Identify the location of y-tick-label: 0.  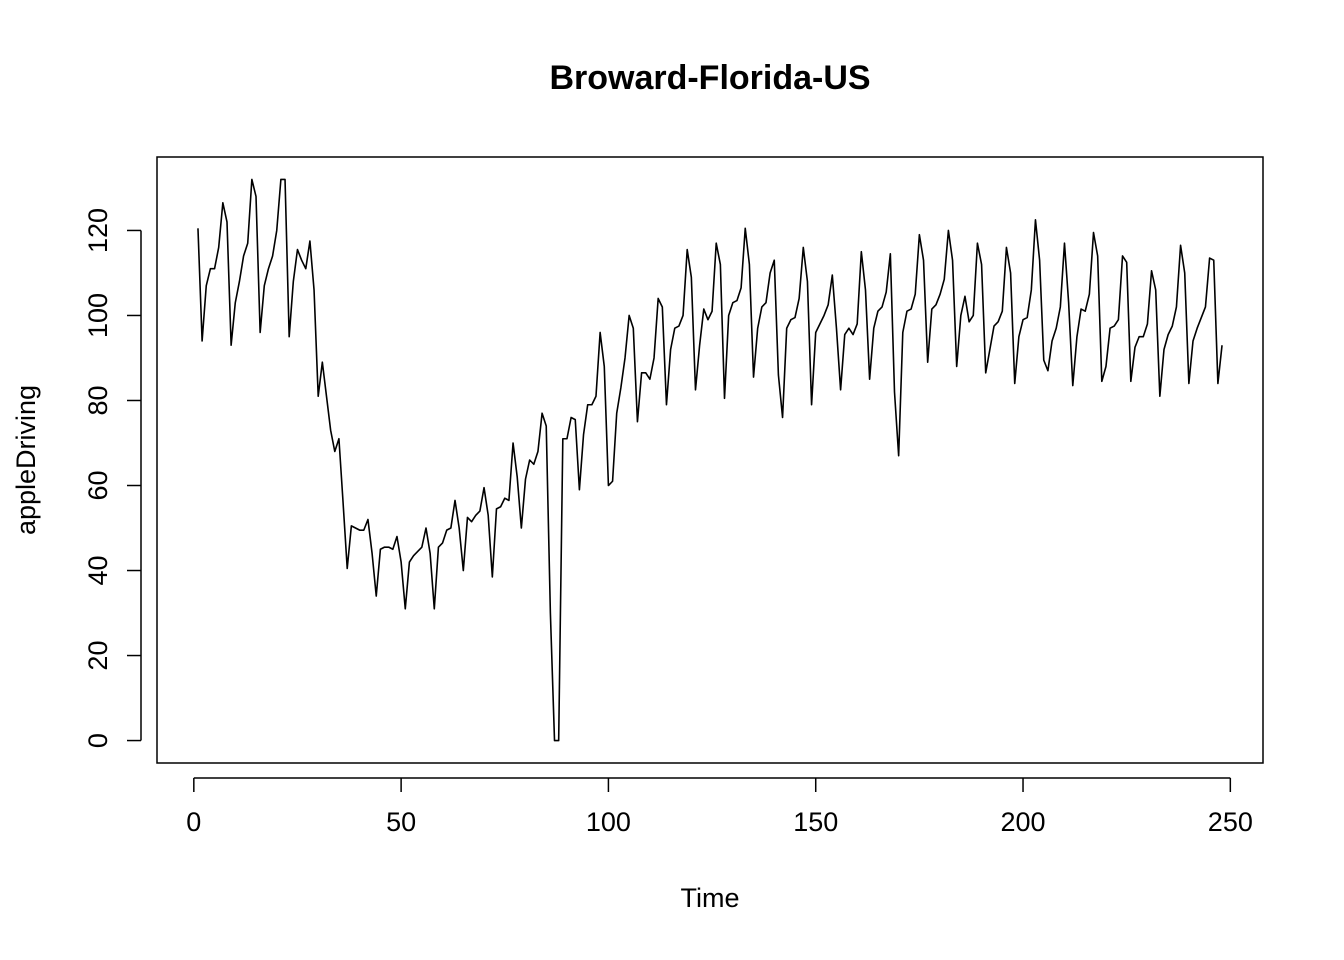
(98, 740).